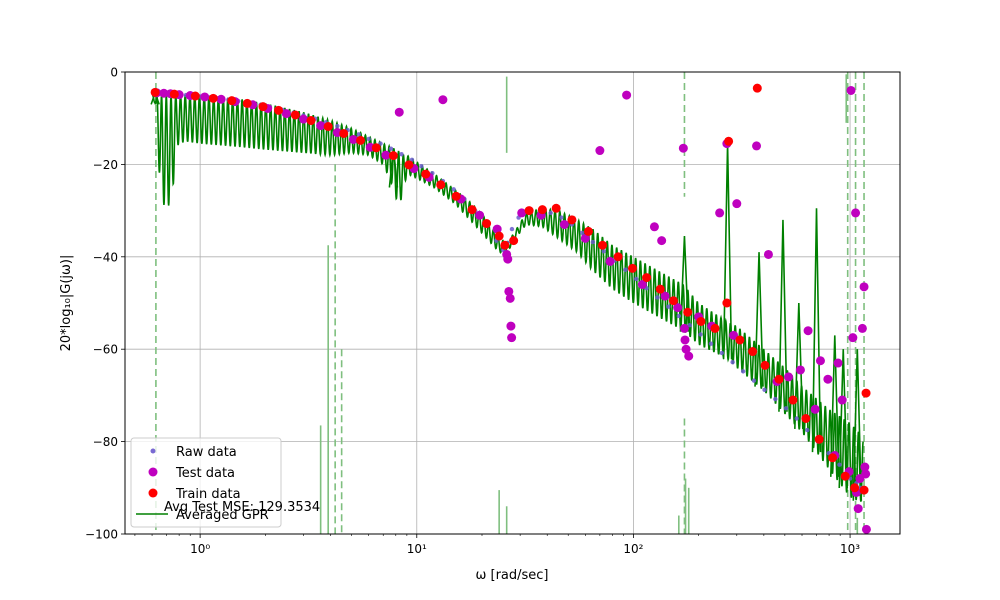 Image resolution: width=1000 pixels, height=600 pixels. Describe the element at coordinates (105, 350) in the screenshot. I see `y-tick-label: −60` at that location.